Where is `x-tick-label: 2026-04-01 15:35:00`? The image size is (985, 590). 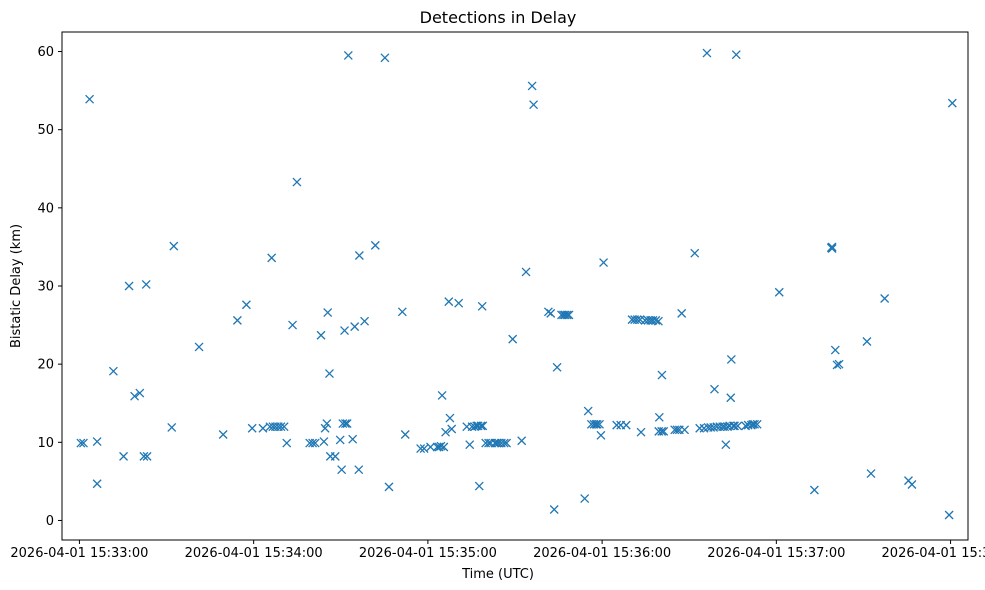 x-tick-label: 2026-04-01 15:35:00 is located at coordinates (428, 553).